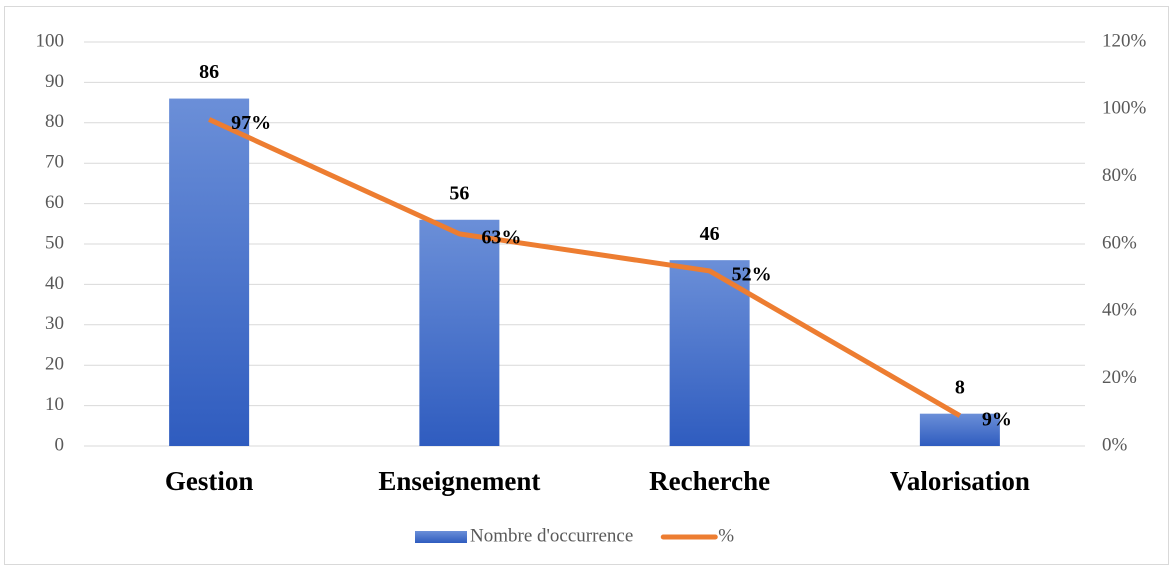 Image resolution: width=1174 pixels, height=570 pixels. What do you see at coordinates (54, 162) in the screenshot?
I see `y-tick-label: 70` at bounding box center [54, 162].